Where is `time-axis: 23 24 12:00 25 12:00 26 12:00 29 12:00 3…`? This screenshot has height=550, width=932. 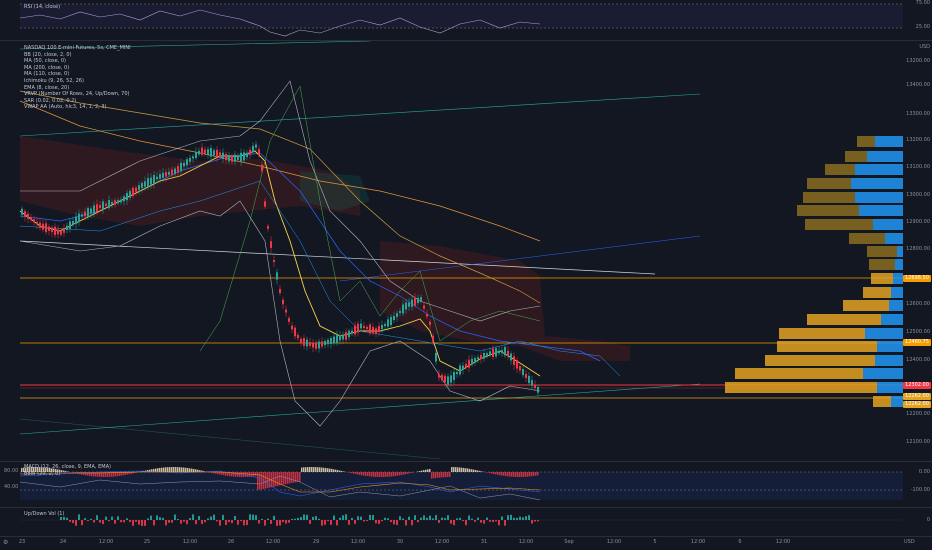 time-axis: 23 24 12:00 25 12:00 26 12:00 29 12:00 3… is located at coordinates (451, 543).